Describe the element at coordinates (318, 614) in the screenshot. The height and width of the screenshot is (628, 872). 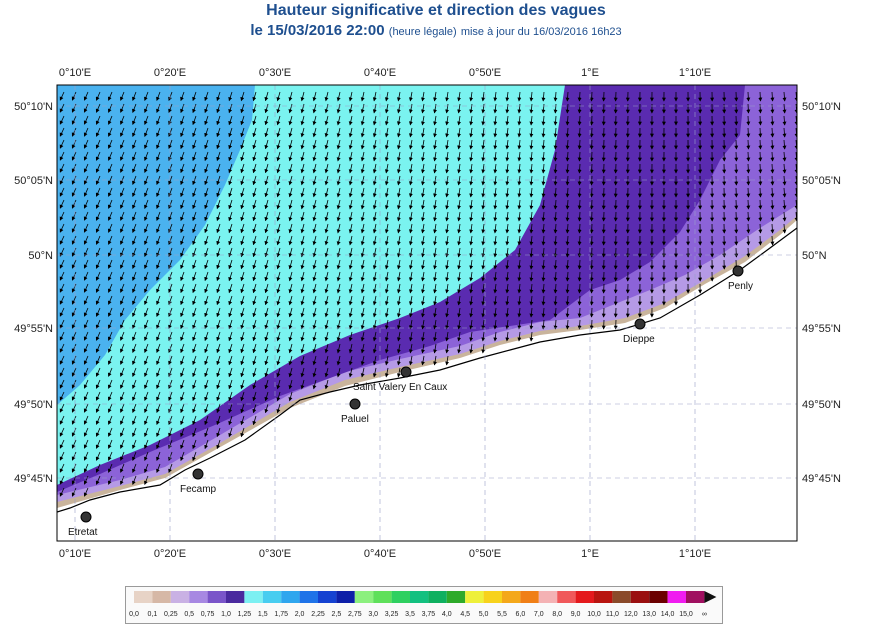
I see `legend-label: 2,25` at that location.